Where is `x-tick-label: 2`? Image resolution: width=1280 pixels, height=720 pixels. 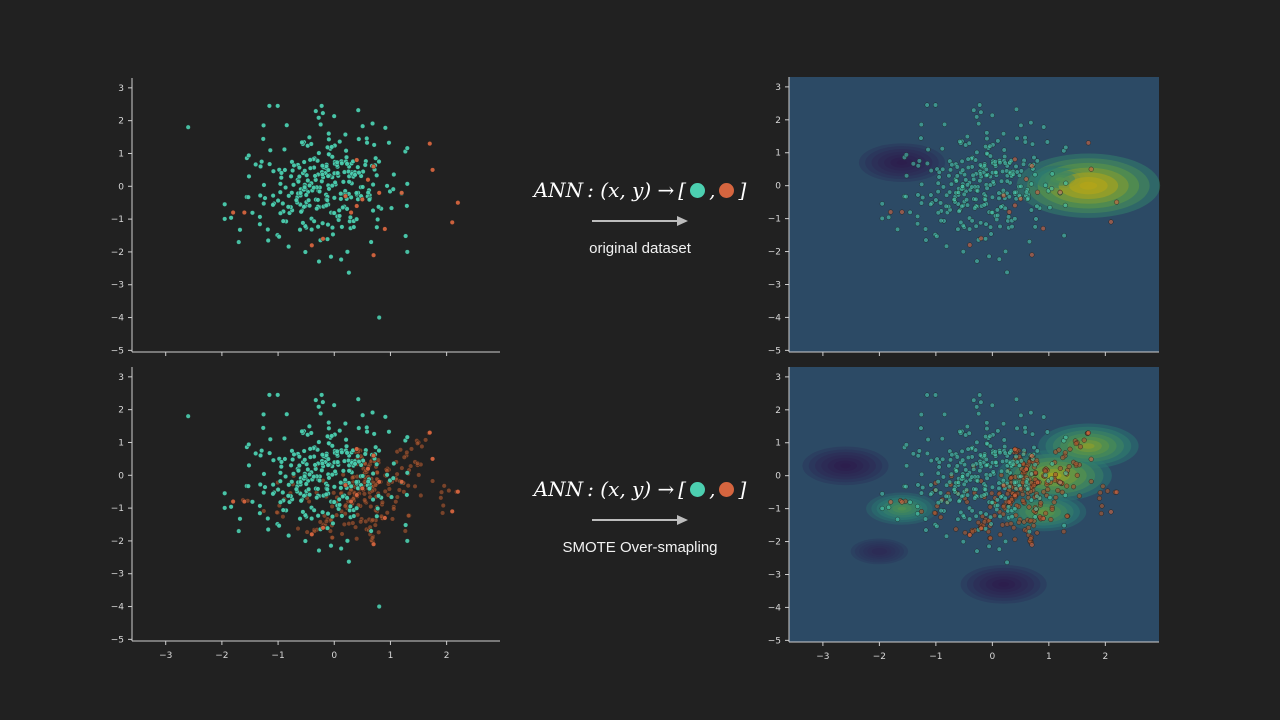
x-tick-label: 2 is located at coordinates (447, 656).